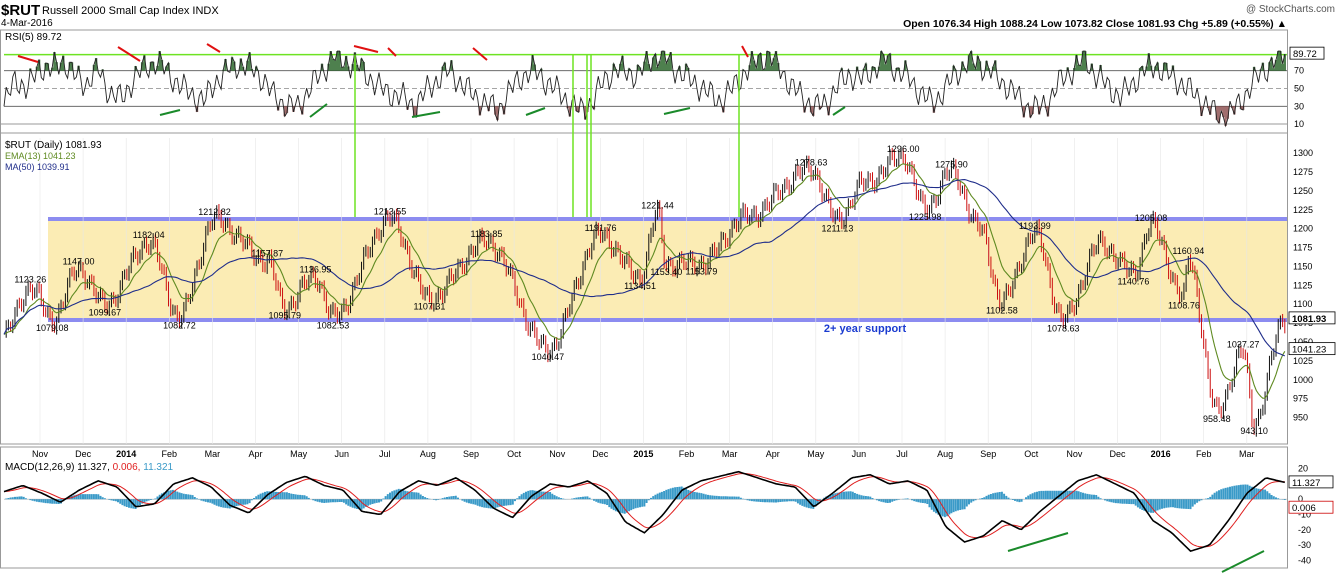 This screenshot has width=1339, height=573. What do you see at coordinates (1299, 124) in the screenshot?
I see `rsi-tick-label: 10` at bounding box center [1299, 124].